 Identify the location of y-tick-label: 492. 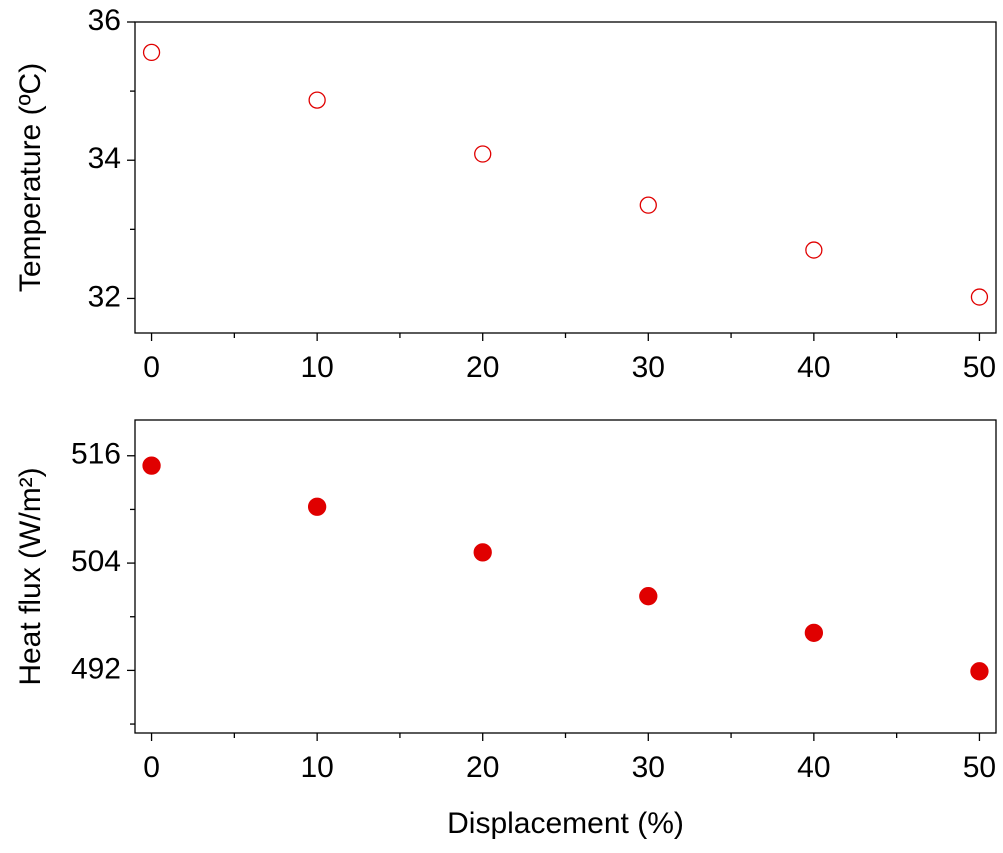
(96, 668).